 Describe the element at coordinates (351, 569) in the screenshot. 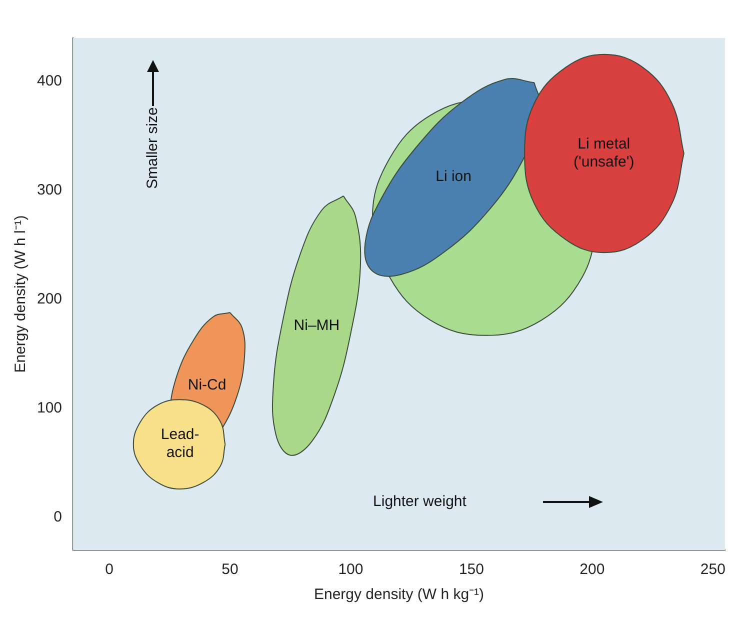

I see `x-tick-label: 100` at that location.